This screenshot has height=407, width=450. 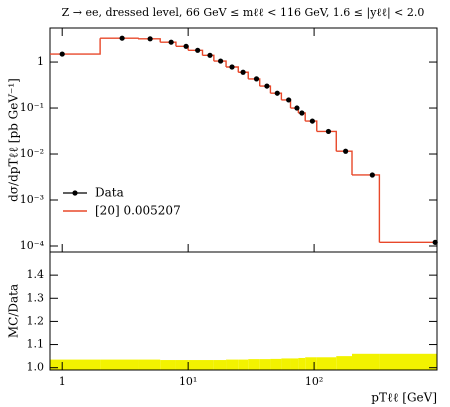 What do you see at coordinates (36, 344) in the screenshot?
I see `ratio-y-tick-label: 1.1` at bounding box center [36, 344].